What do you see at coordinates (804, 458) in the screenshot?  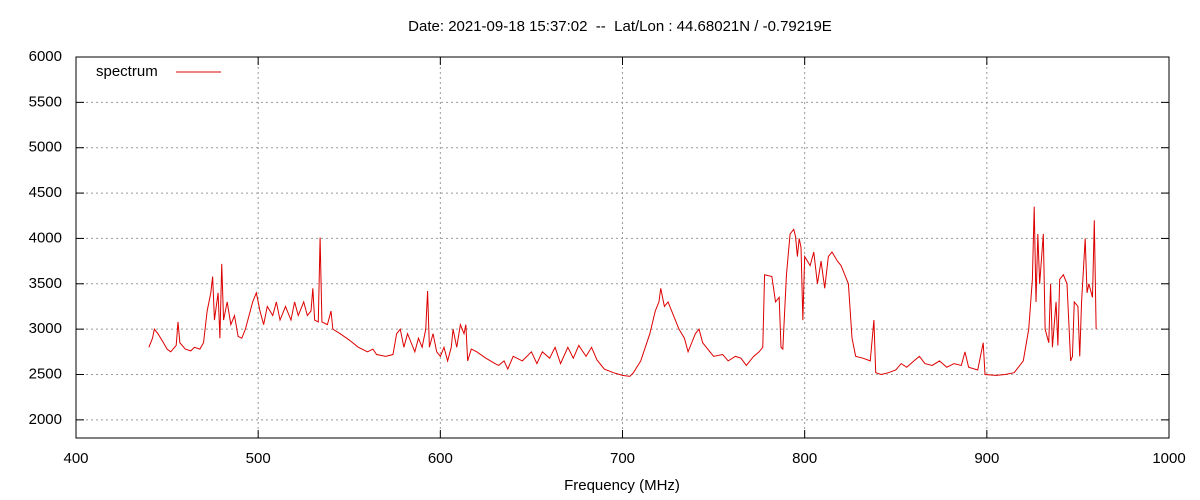 I see `x-tick-label: 800` at bounding box center [804, 458].